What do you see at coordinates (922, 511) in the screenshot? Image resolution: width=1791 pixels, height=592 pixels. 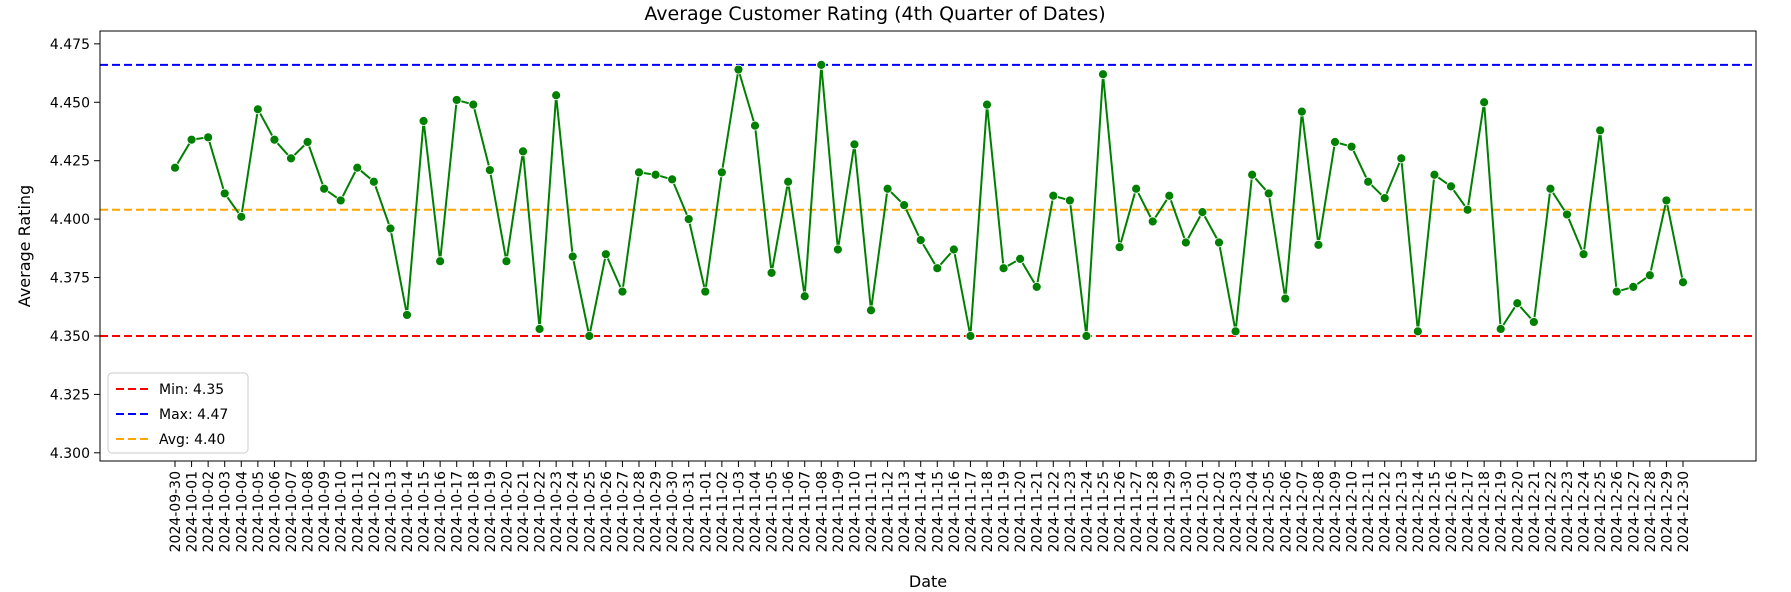 I see `x-tick-label: 2024-11-14` at bounding box center [922, 511].